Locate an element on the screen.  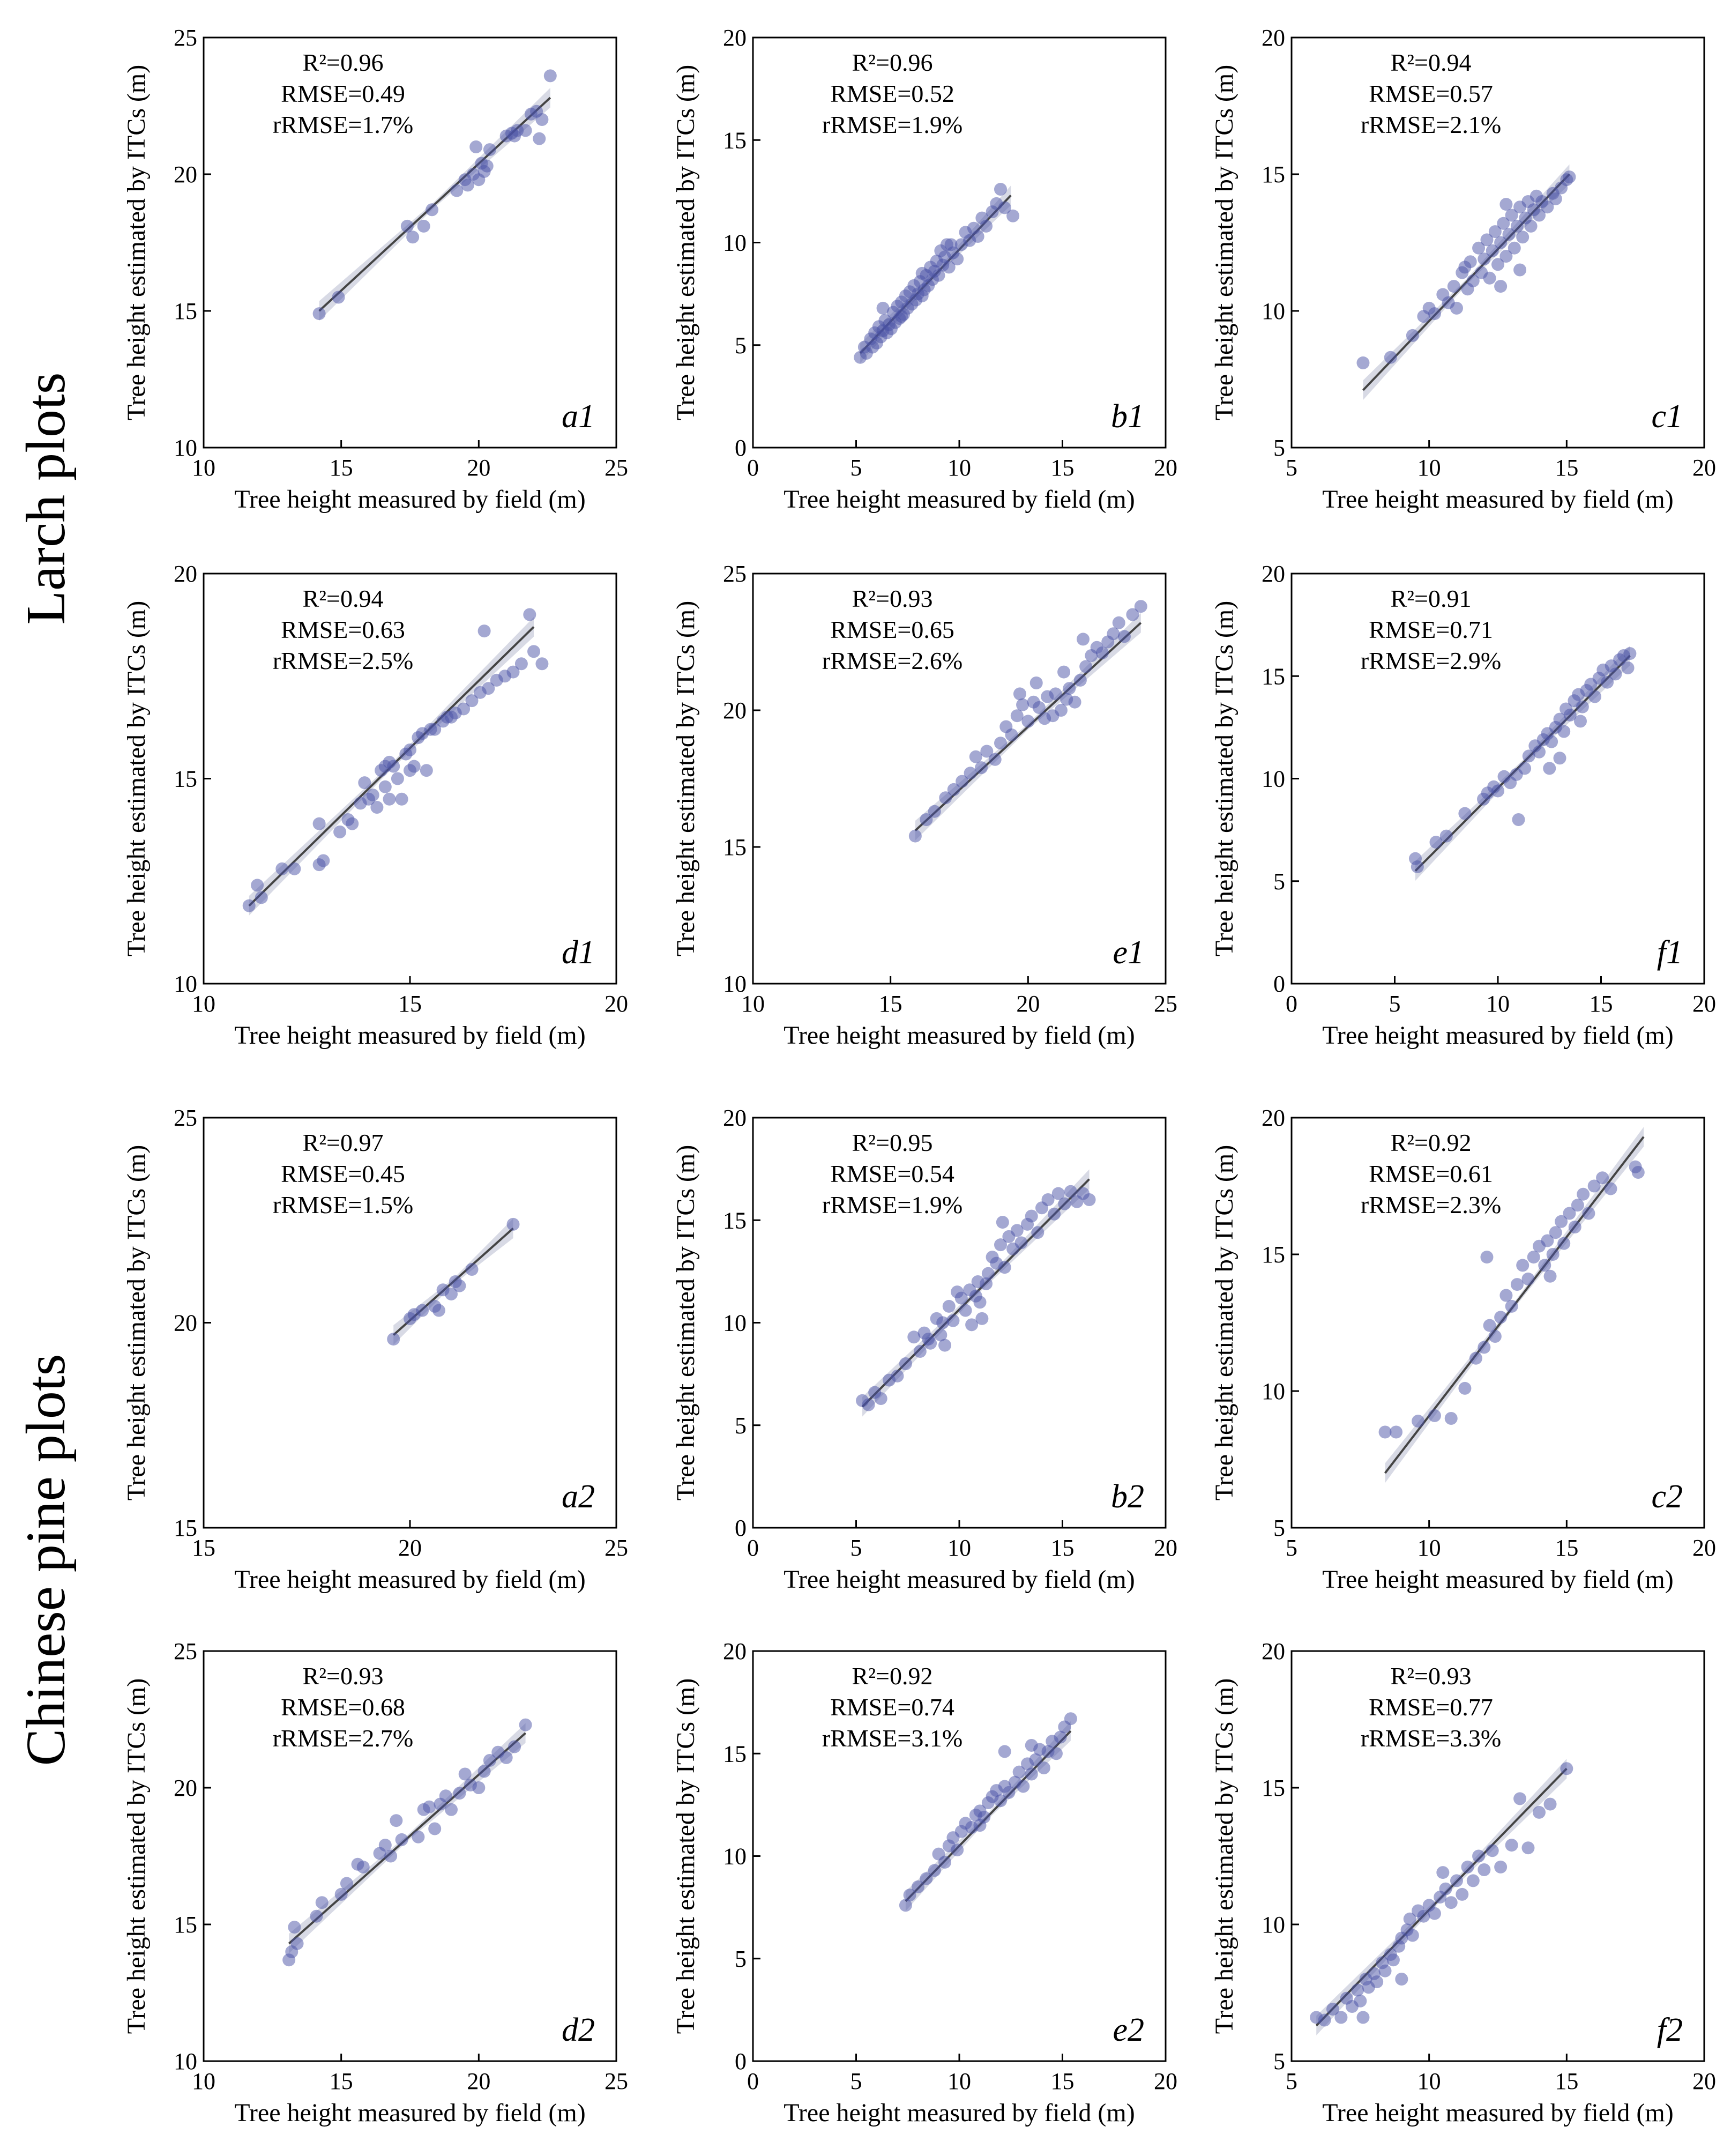
stat-r2: R²=0.96 is located at coordinates (892, 62).